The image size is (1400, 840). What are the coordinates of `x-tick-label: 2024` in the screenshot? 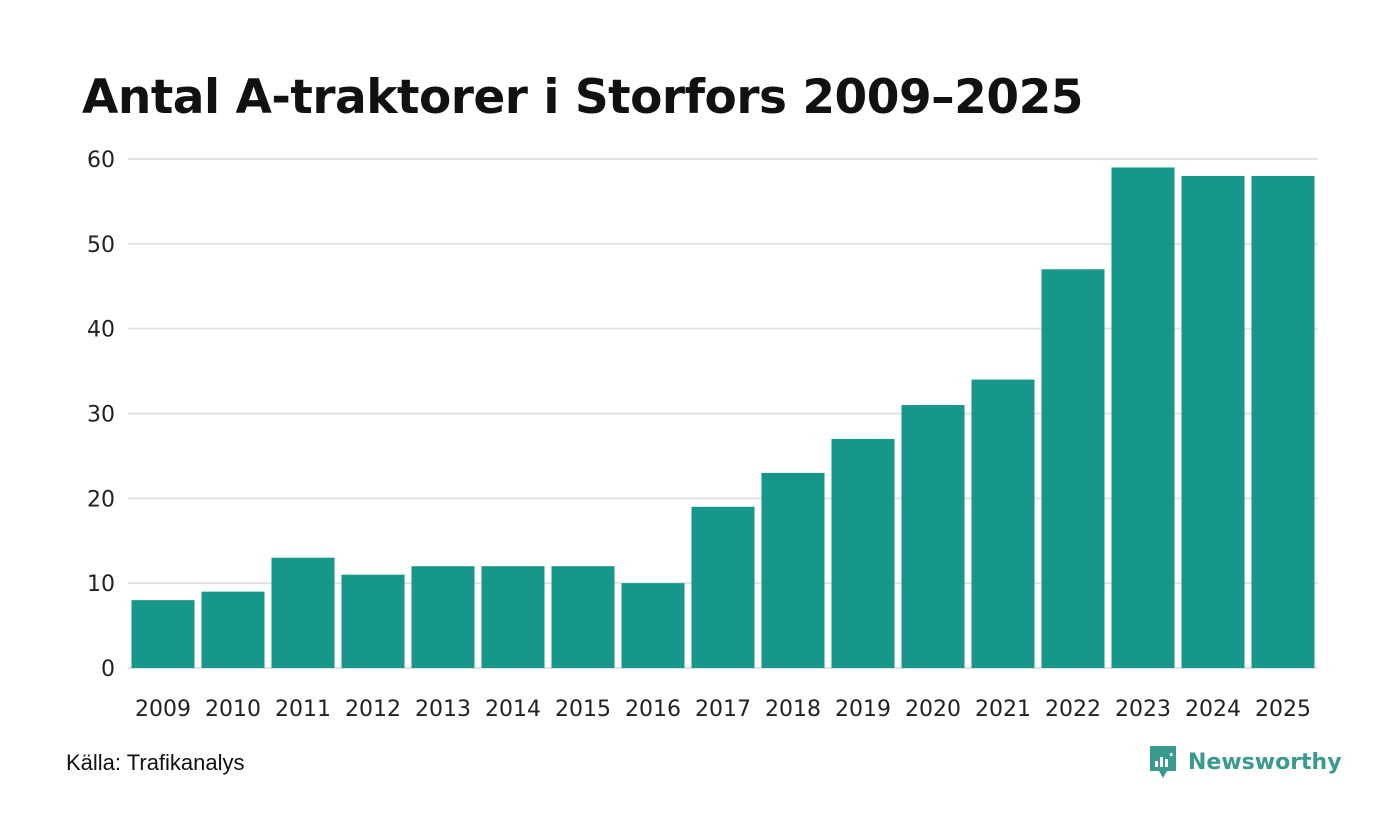 It's located at (1213, 709).